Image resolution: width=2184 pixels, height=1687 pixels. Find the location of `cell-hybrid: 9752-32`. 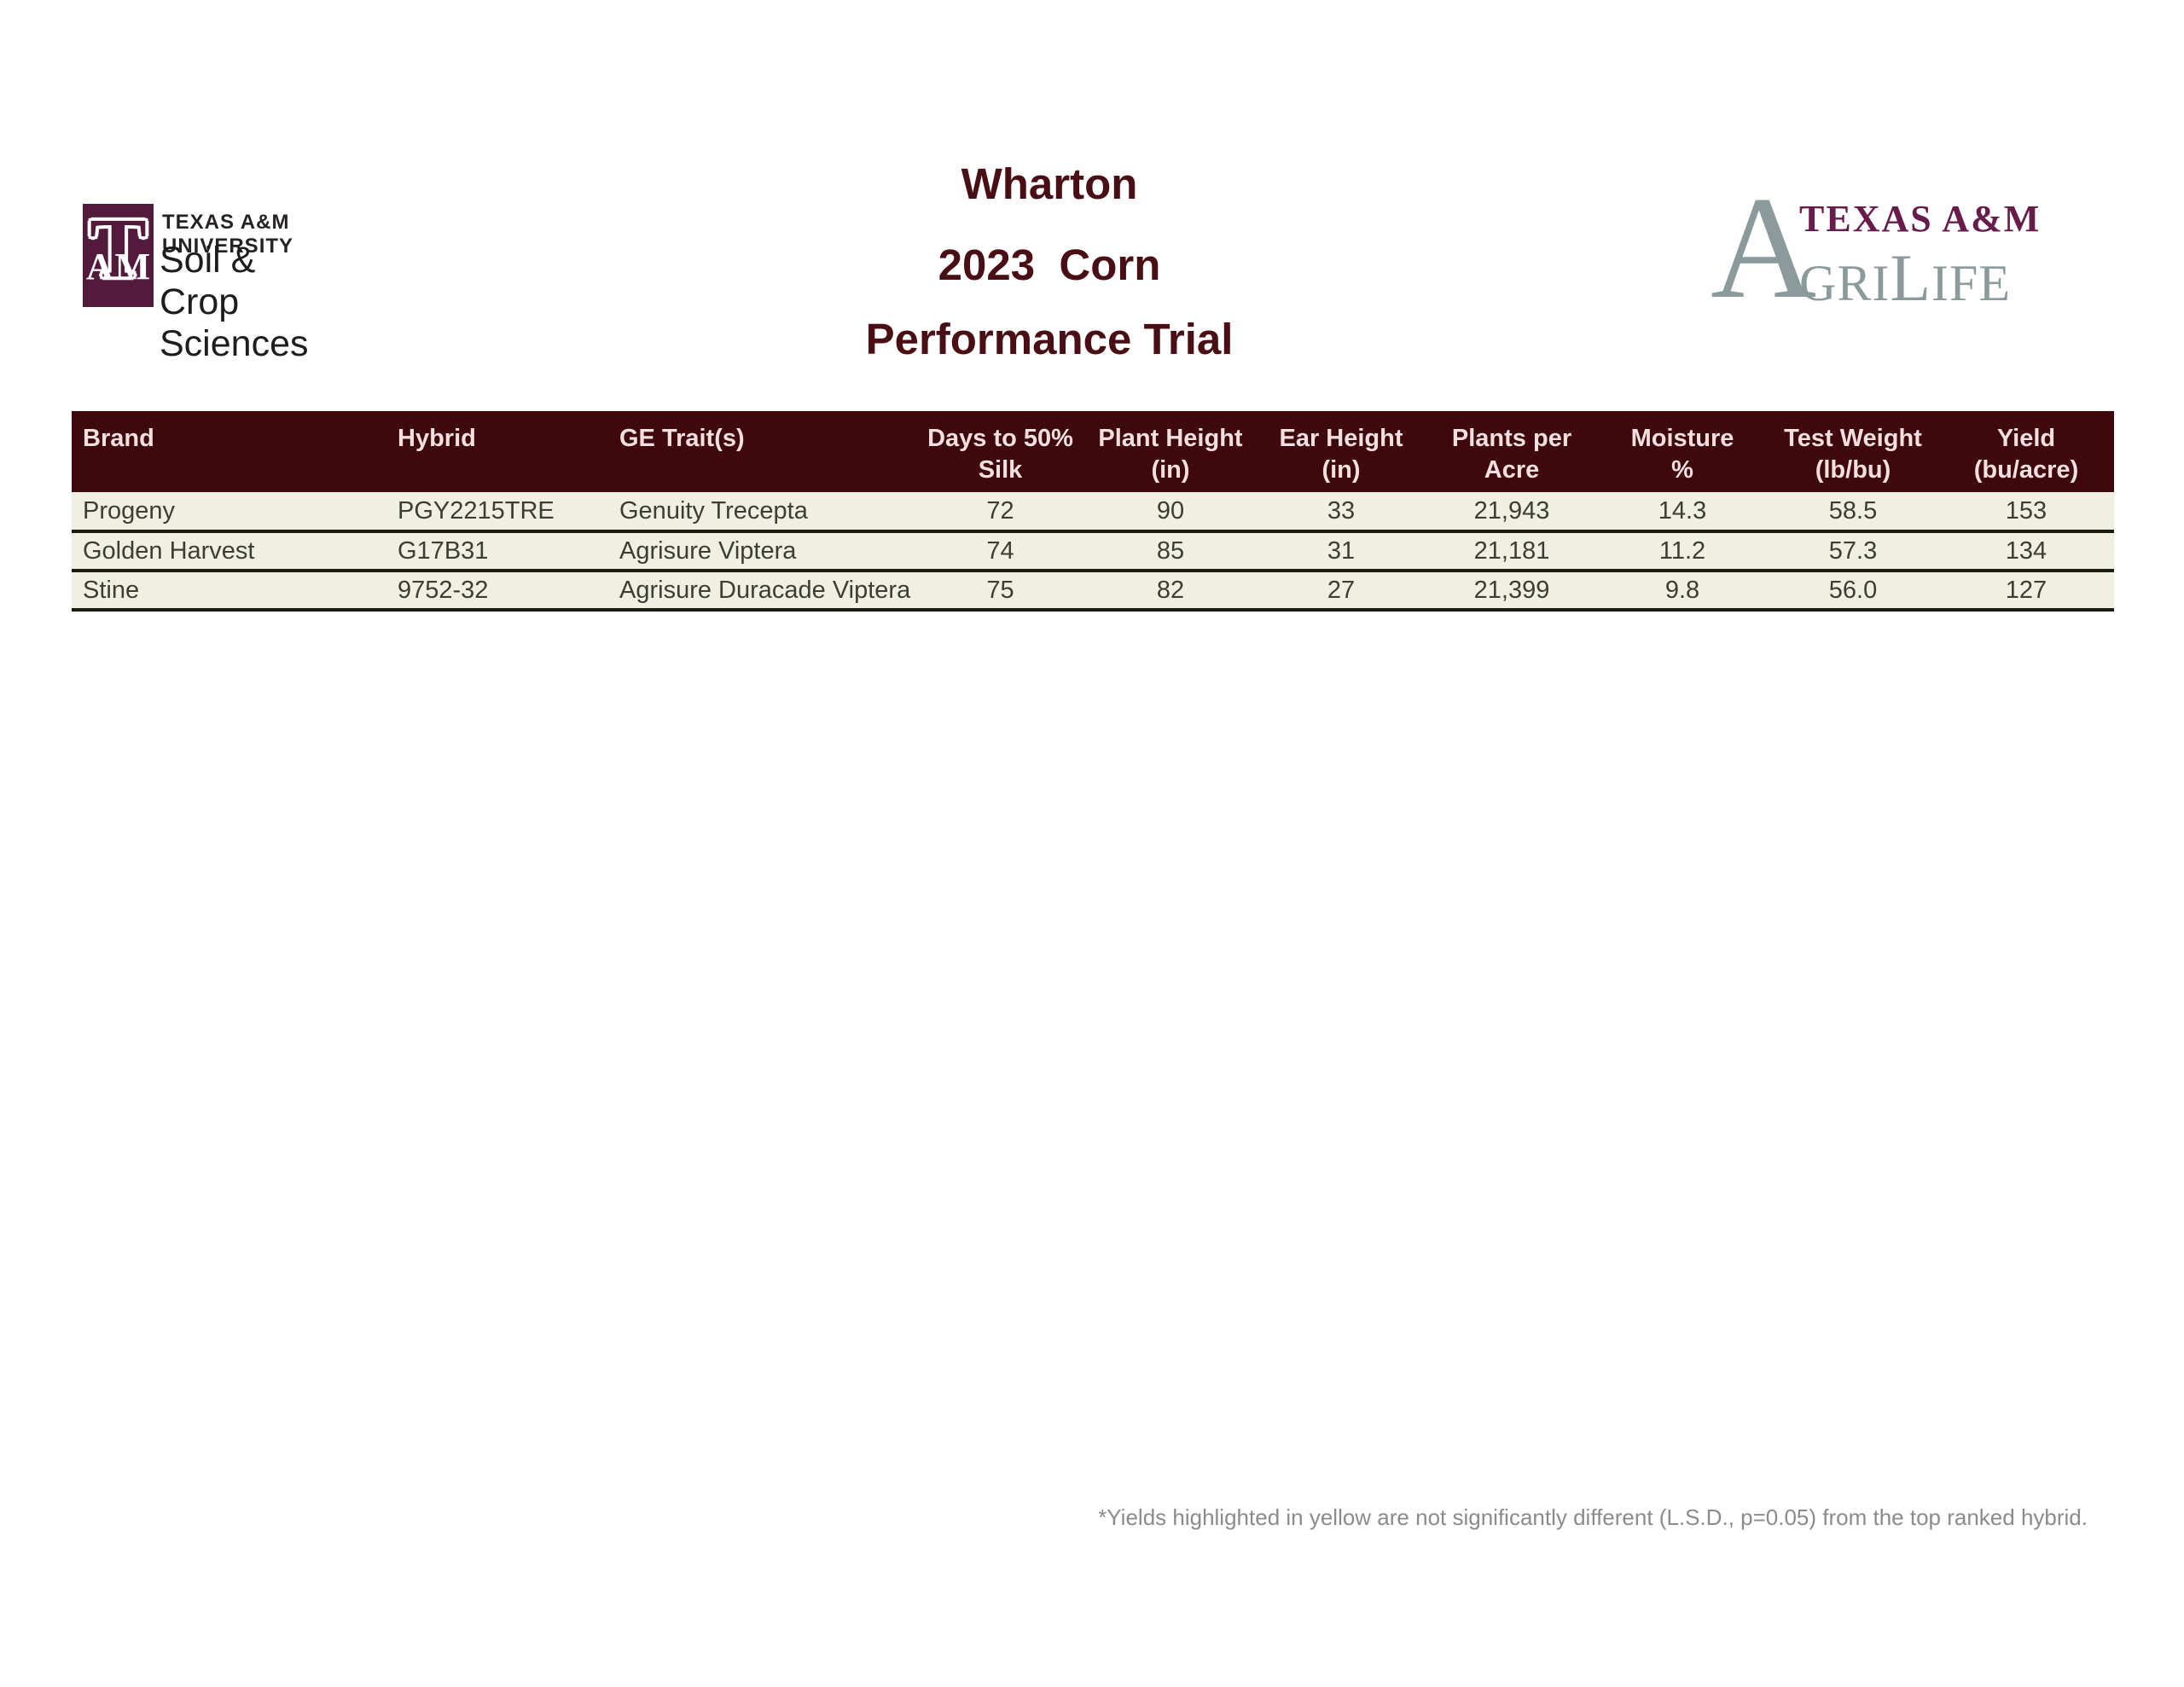

cell-hybrid: 9752-32 is located at coordinates (498, 590).